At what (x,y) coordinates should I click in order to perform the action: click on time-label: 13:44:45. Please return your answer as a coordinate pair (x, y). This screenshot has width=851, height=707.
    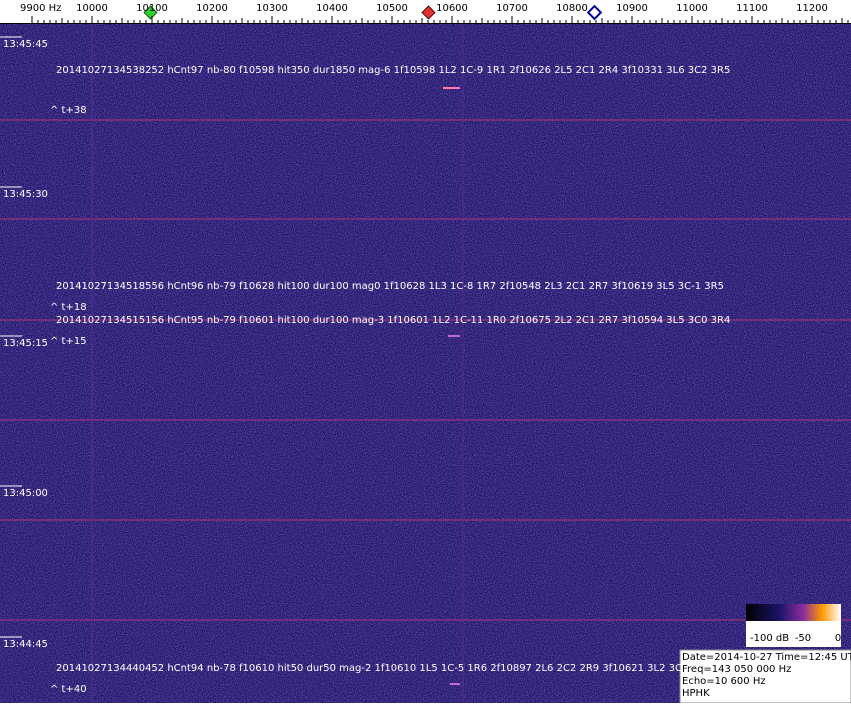
    Looking at the image, I should click on (25, 644).